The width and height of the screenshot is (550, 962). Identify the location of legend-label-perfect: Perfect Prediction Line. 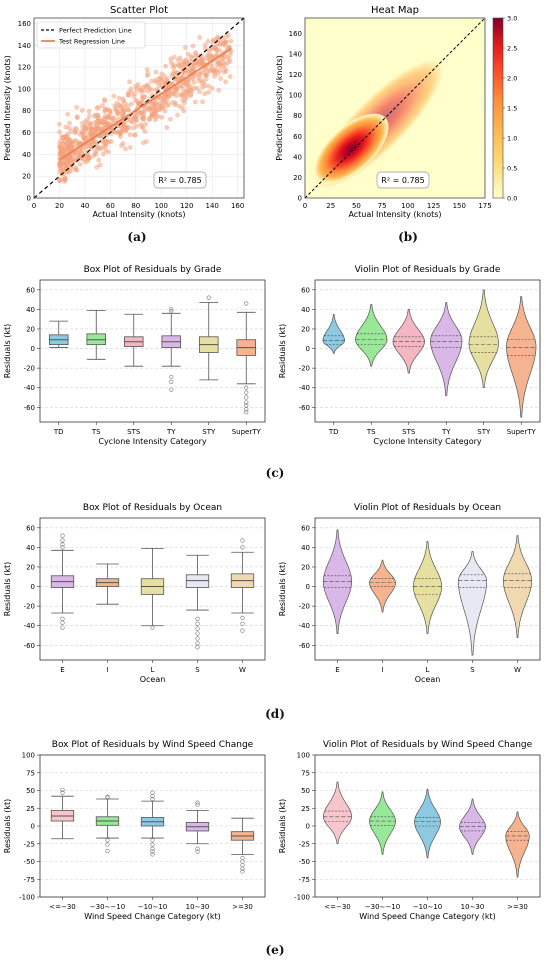
(95, 31).